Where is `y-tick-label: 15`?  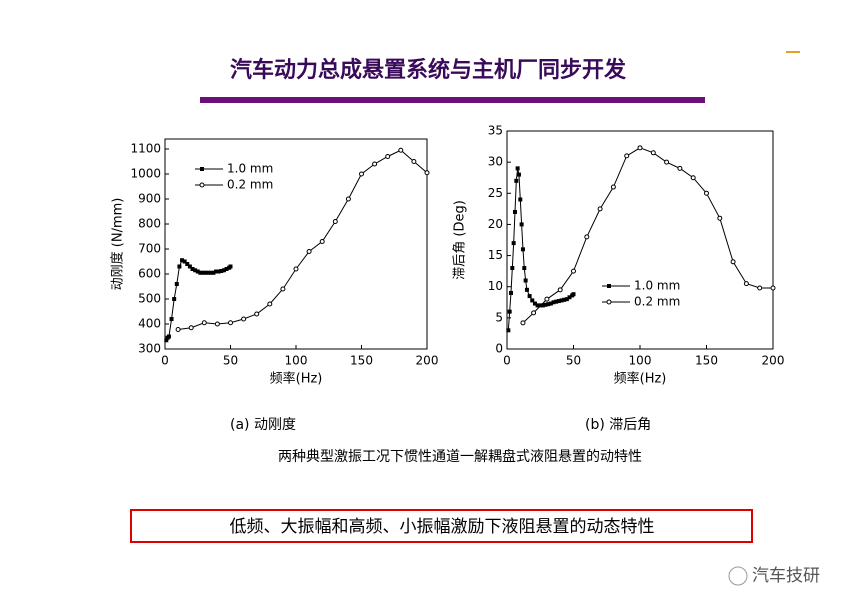
y-tick-label: 15 is located at coordinates (495, 255).